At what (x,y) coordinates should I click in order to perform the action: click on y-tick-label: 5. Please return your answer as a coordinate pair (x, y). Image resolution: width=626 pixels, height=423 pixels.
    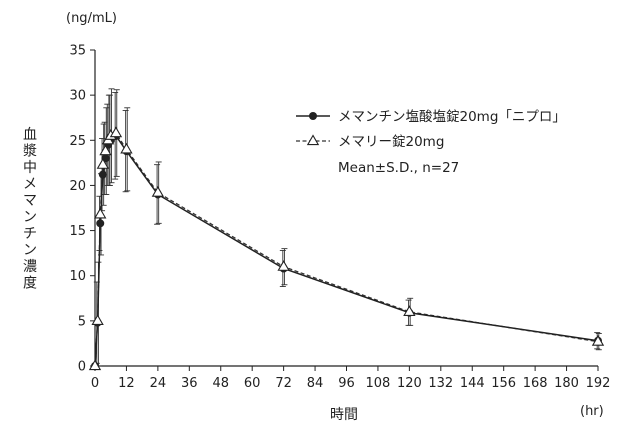
    Looking at the image, I should click on (82, 321).